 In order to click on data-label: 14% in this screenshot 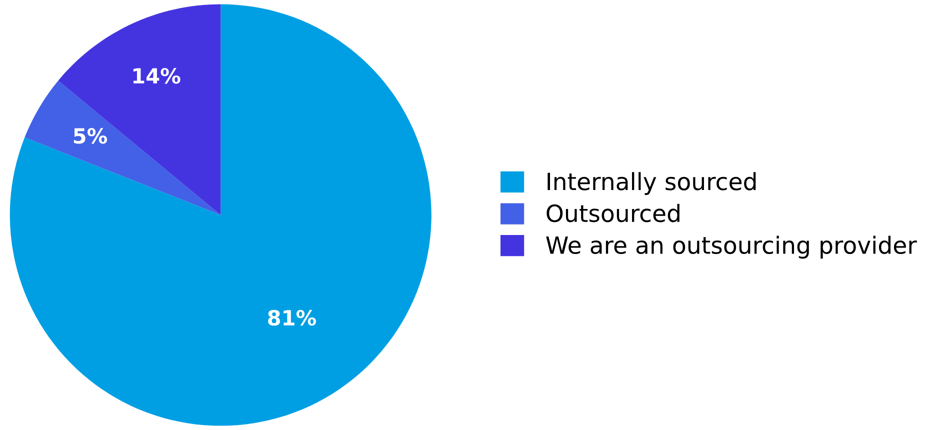, I will do `click(156, 76)`.